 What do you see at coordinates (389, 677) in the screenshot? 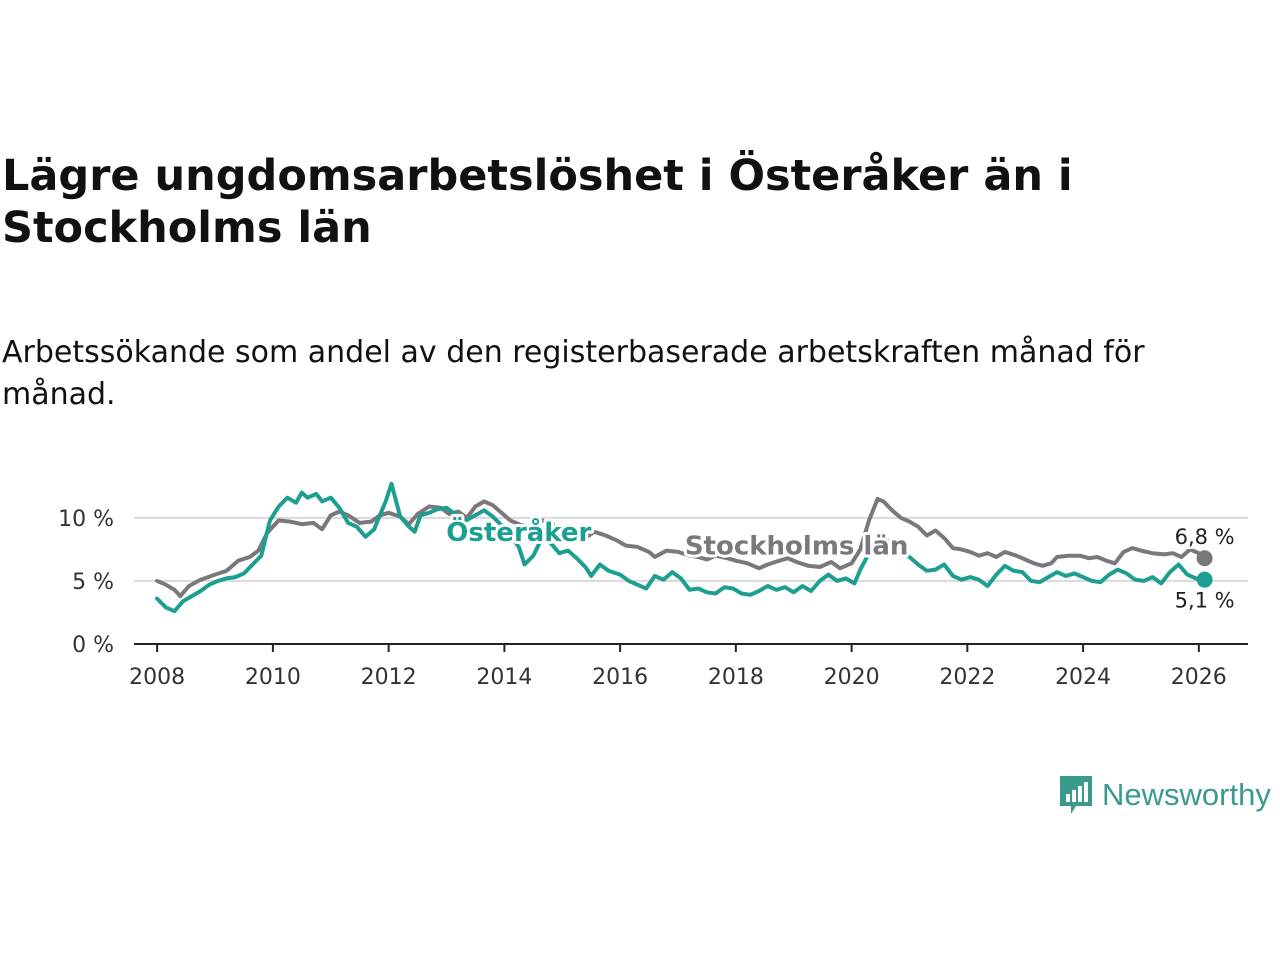
I see `x-tick-label: 2012` at bounding box center [389, 677].